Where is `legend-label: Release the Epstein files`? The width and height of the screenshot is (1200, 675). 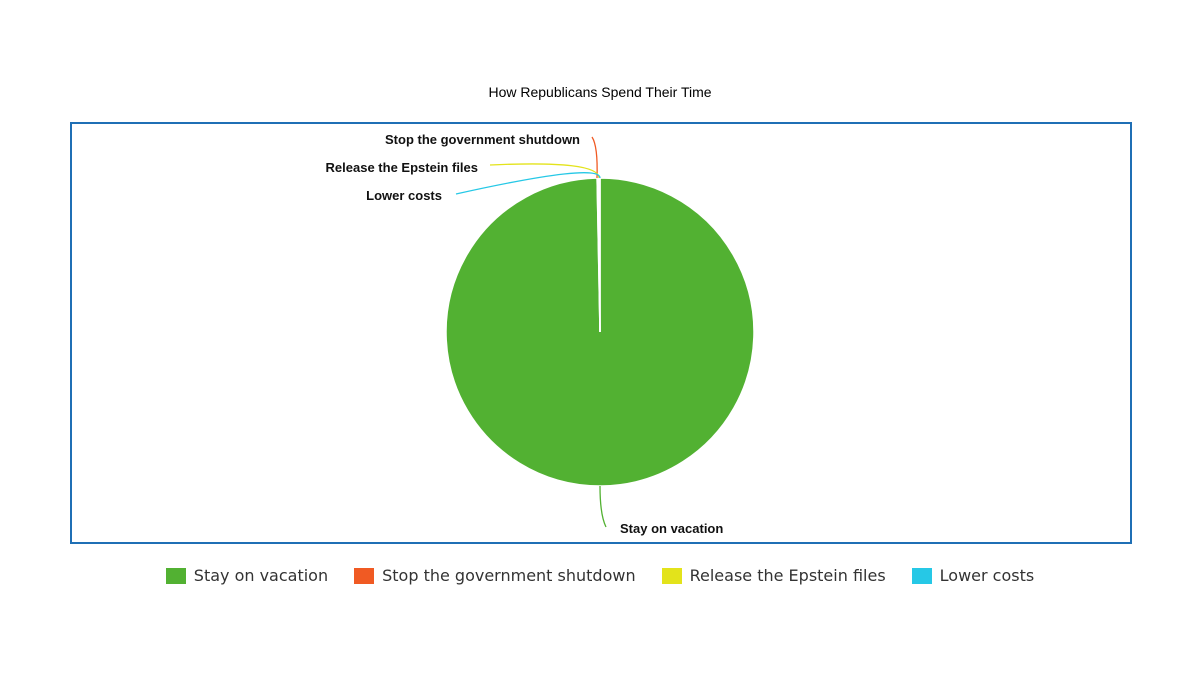
legend-label: Release the Epstein files is located at coordinates (787, 575).